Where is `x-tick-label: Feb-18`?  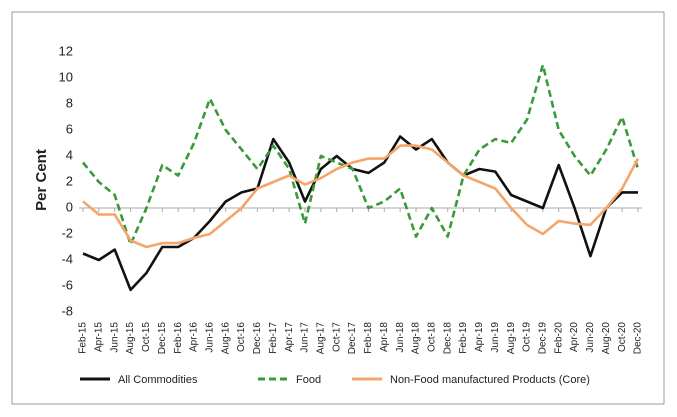
x-tick-label: Feb-18 is located at coordinates (368, 338).